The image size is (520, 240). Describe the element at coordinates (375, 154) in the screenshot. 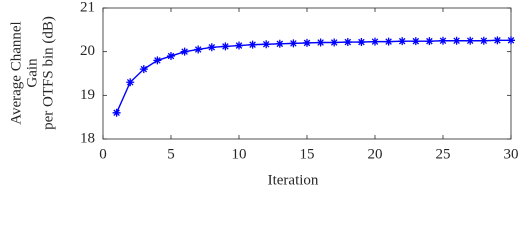

I see `x-tick-label: 20` at that location.